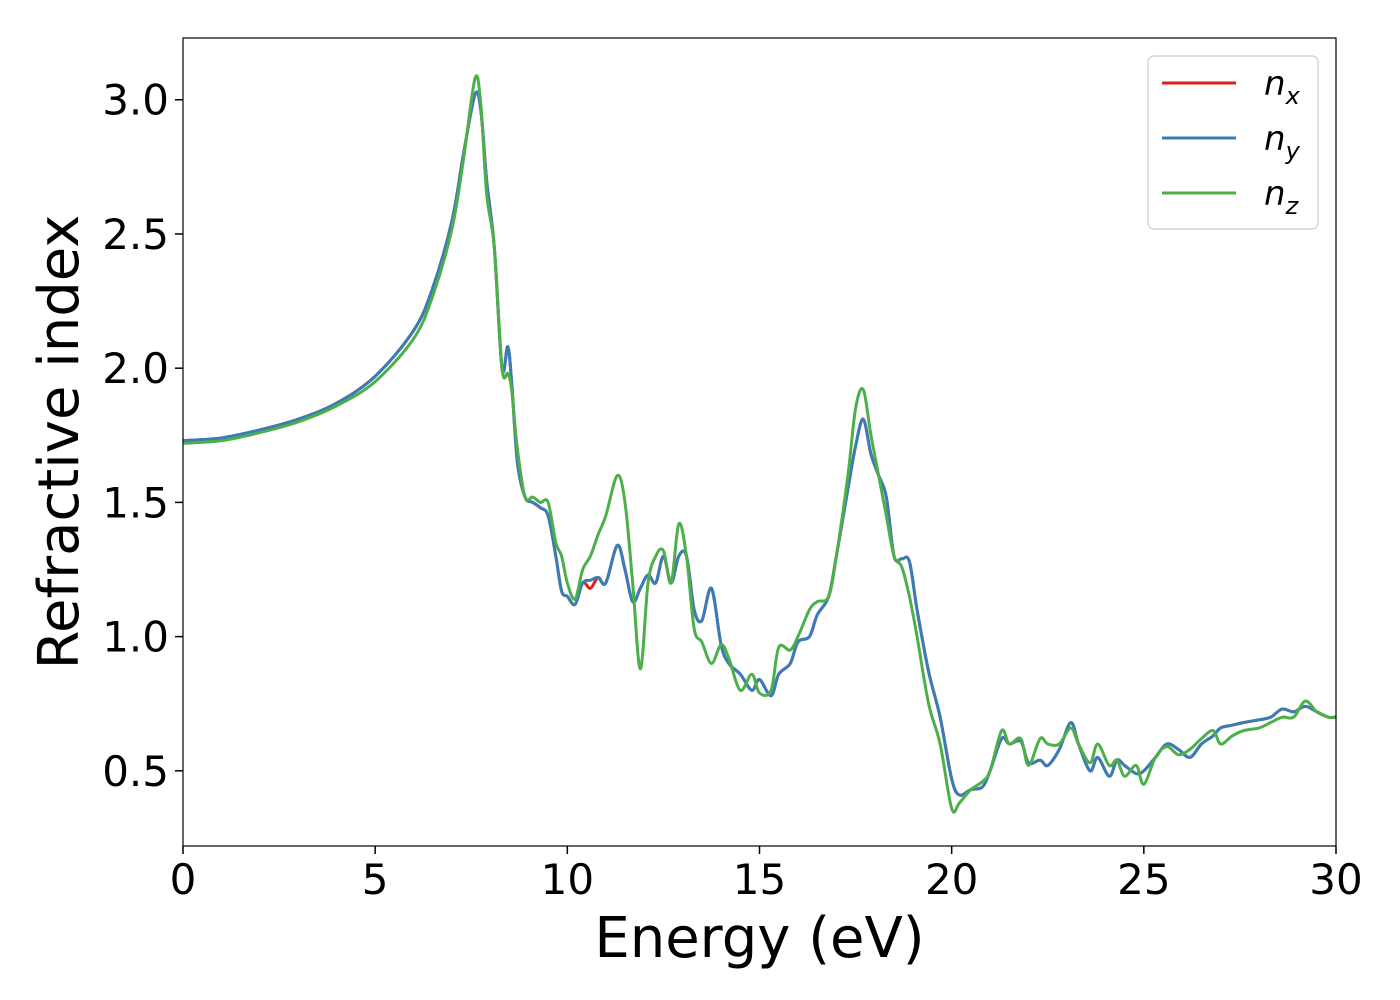  Describe the element at coordinates (135, 368) in the screenshot. I see `y-tick-label: 2.0` at that location.